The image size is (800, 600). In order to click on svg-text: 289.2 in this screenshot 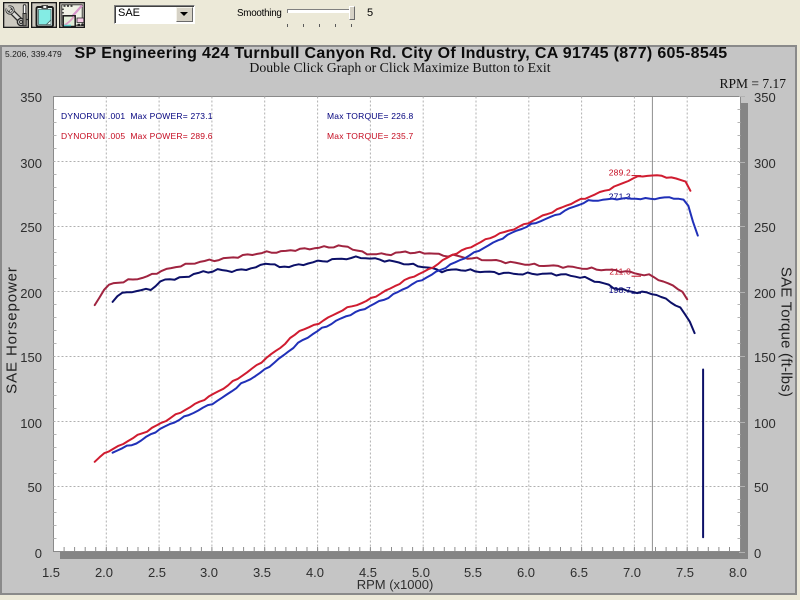, I will do `click(620, 173)`.